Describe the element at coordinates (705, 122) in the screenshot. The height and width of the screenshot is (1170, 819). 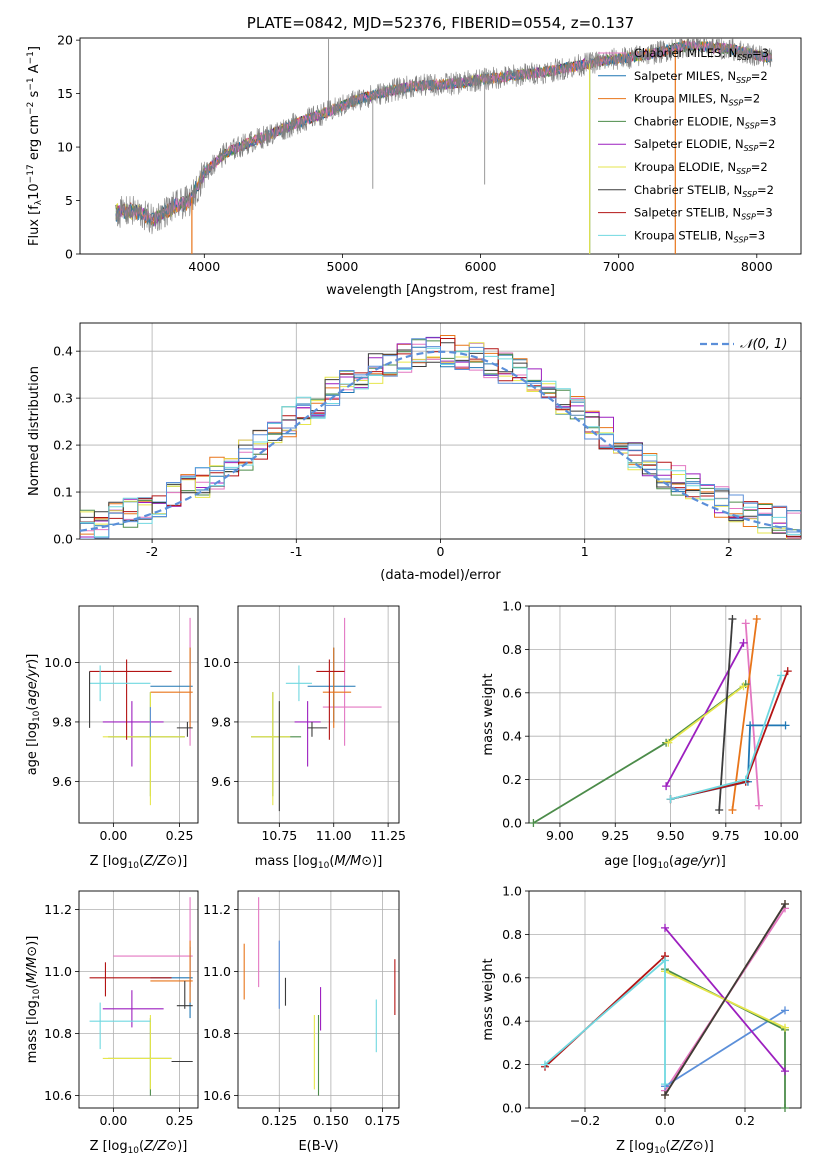
I see `legend-entry: Chabrier ELODIE, NSSP=3` at that location.